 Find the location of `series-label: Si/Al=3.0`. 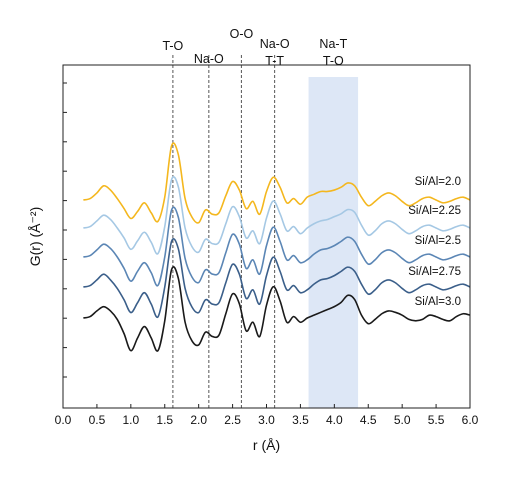

series-label: Si/Al=3.0 is located at coordinates (438, 302).